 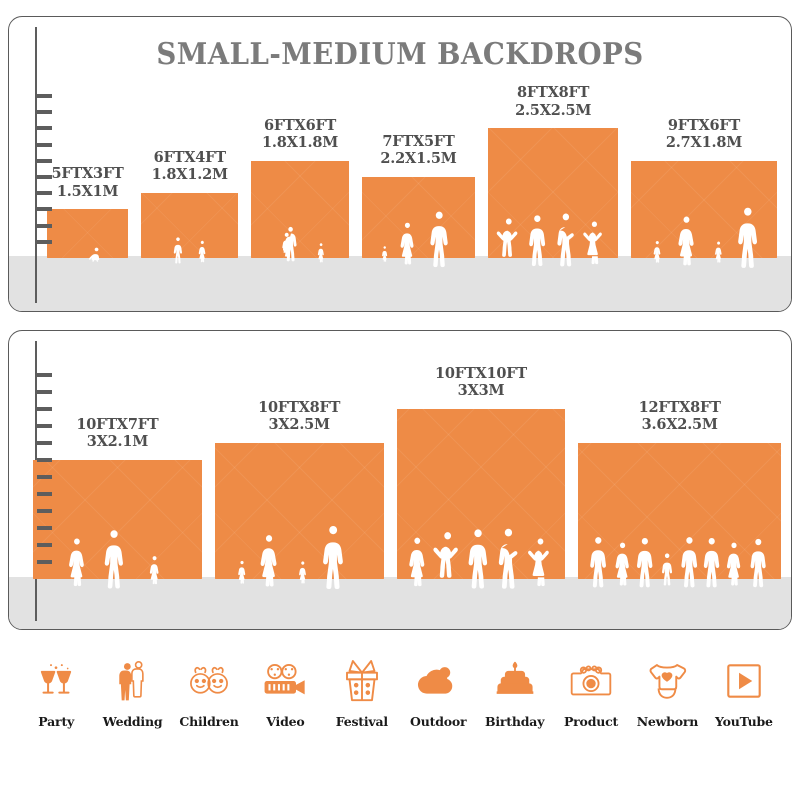 What do you see at coordinates (400, 54) in the screenshot?
I see `page-title: SMALL-MEDIUM BACKDROPS` at bounding box center [400, 54].